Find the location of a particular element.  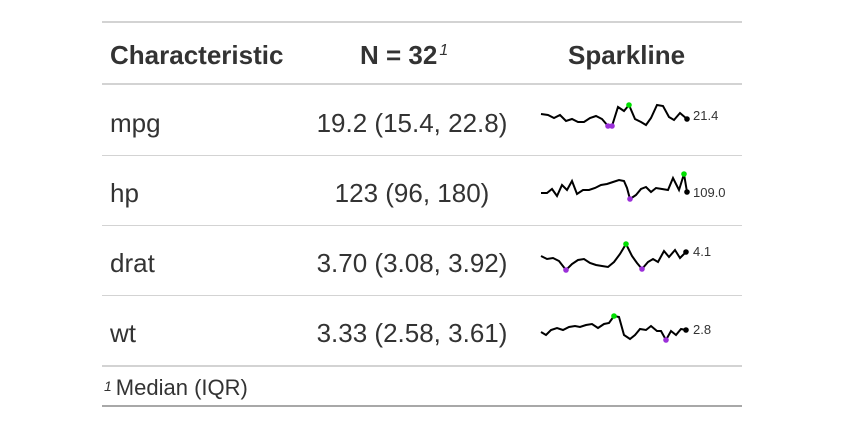

sparkline-drat: 4.1 is located at coordinates (625, 257).